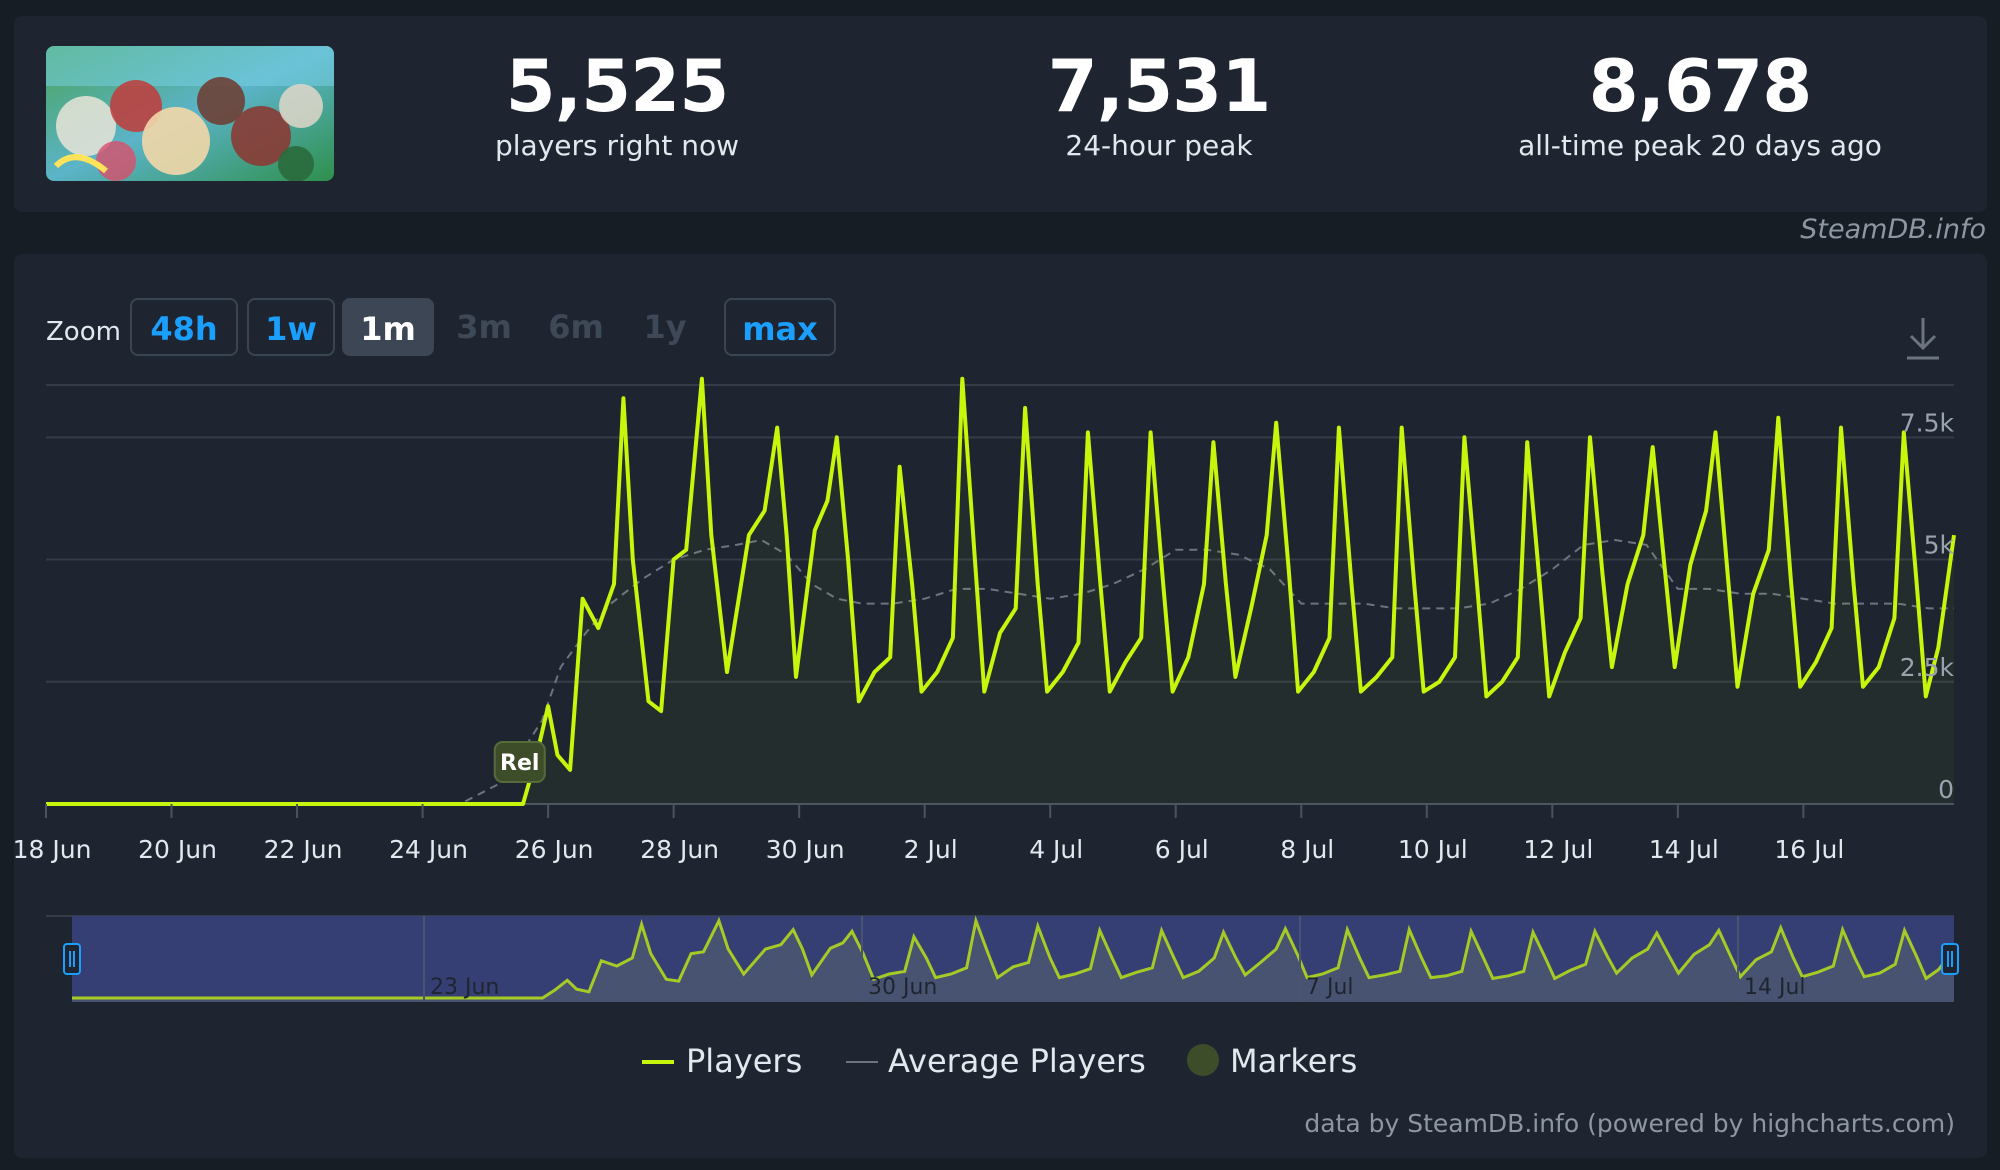  What do you see at coordinates (1159, 86) in the screenshot?
I see `peak24-value: 7,531` at bounding box center [1159, 86].